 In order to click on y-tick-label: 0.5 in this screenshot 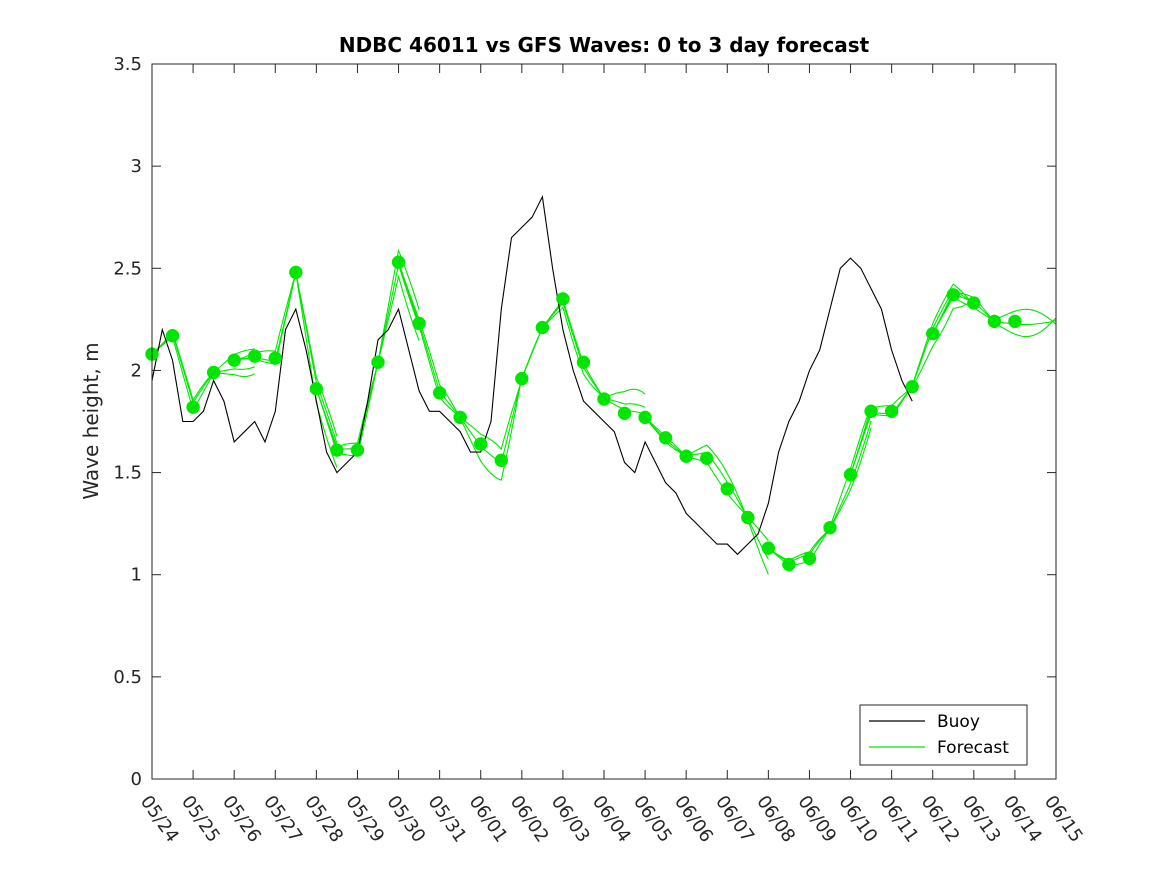, I will do `click(127, 677)`.